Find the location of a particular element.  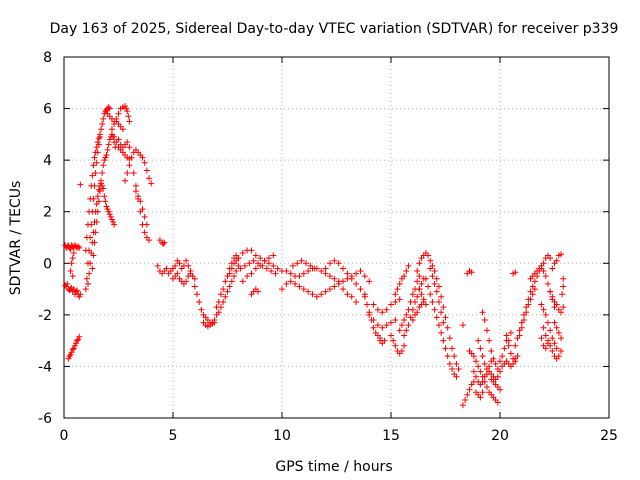

x-tick-label: 5 is located at coordinates (173, 436).